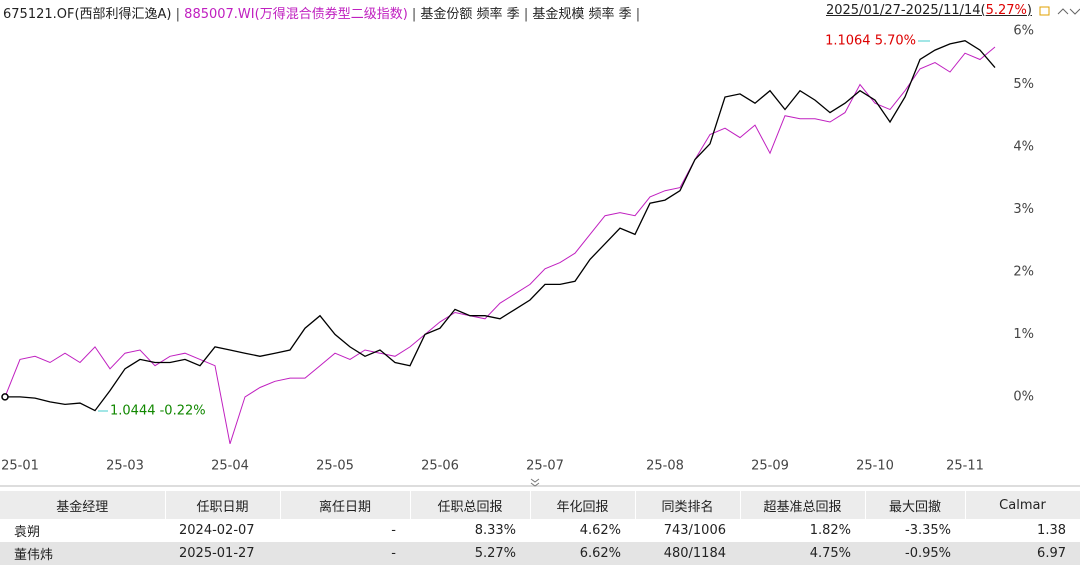 The image size is (1080, 565). I want to click on column-header: Calmar, so click(1022, 505).